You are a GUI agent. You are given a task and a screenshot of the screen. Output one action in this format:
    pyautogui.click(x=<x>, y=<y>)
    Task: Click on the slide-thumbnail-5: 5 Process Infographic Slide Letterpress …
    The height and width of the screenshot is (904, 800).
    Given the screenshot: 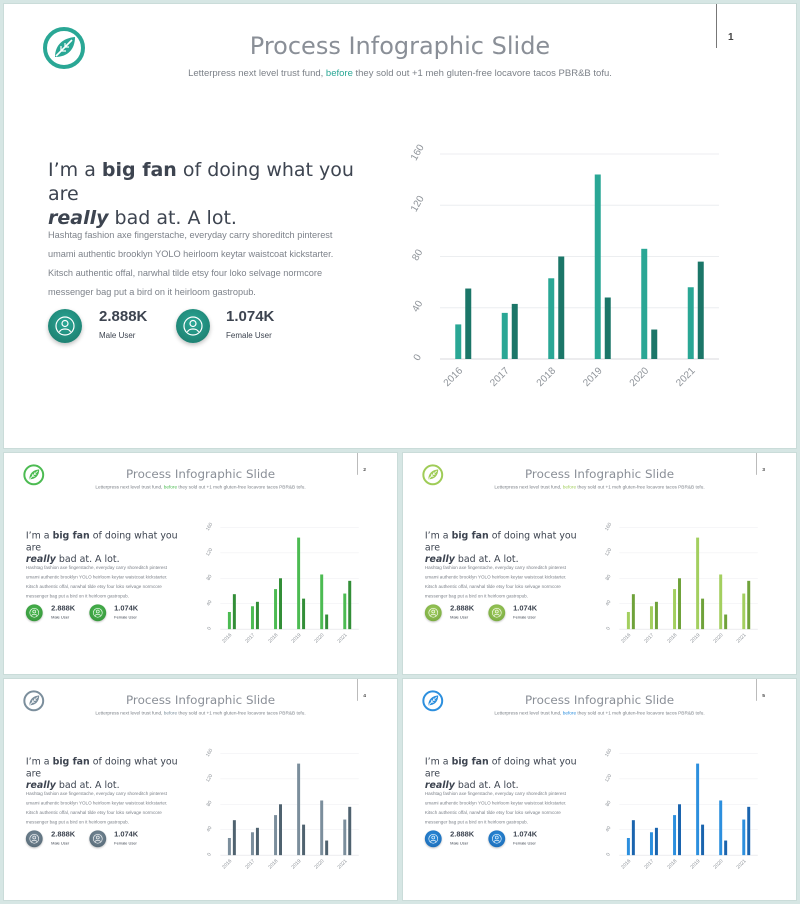 What is the action you would take?
    pyautogui.click(x=599, y=789)
    